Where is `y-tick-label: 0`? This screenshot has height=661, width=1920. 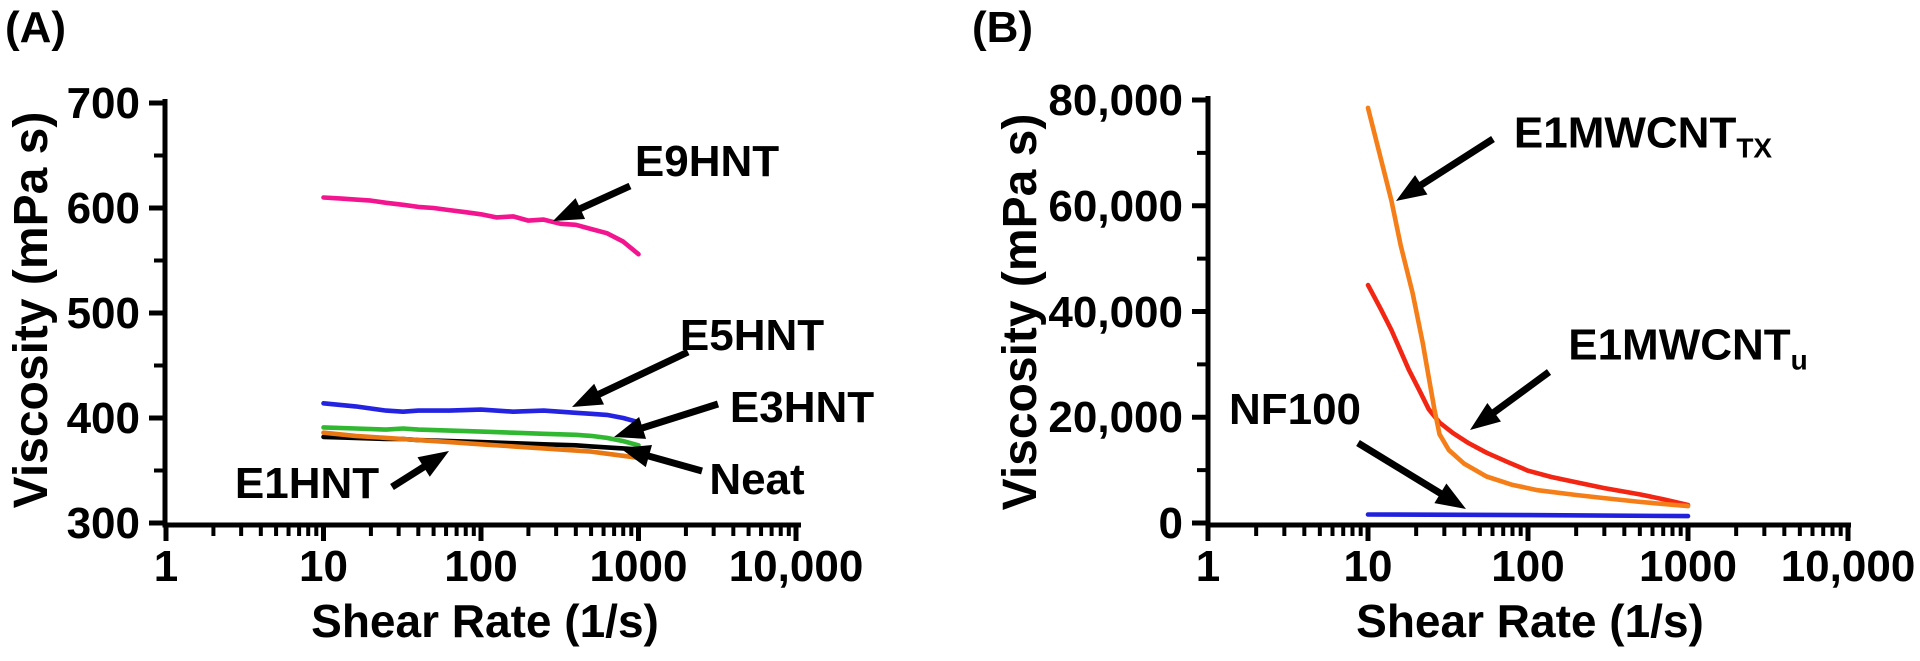
y-tick-label: 0 is located at coordinates (1170, 523).